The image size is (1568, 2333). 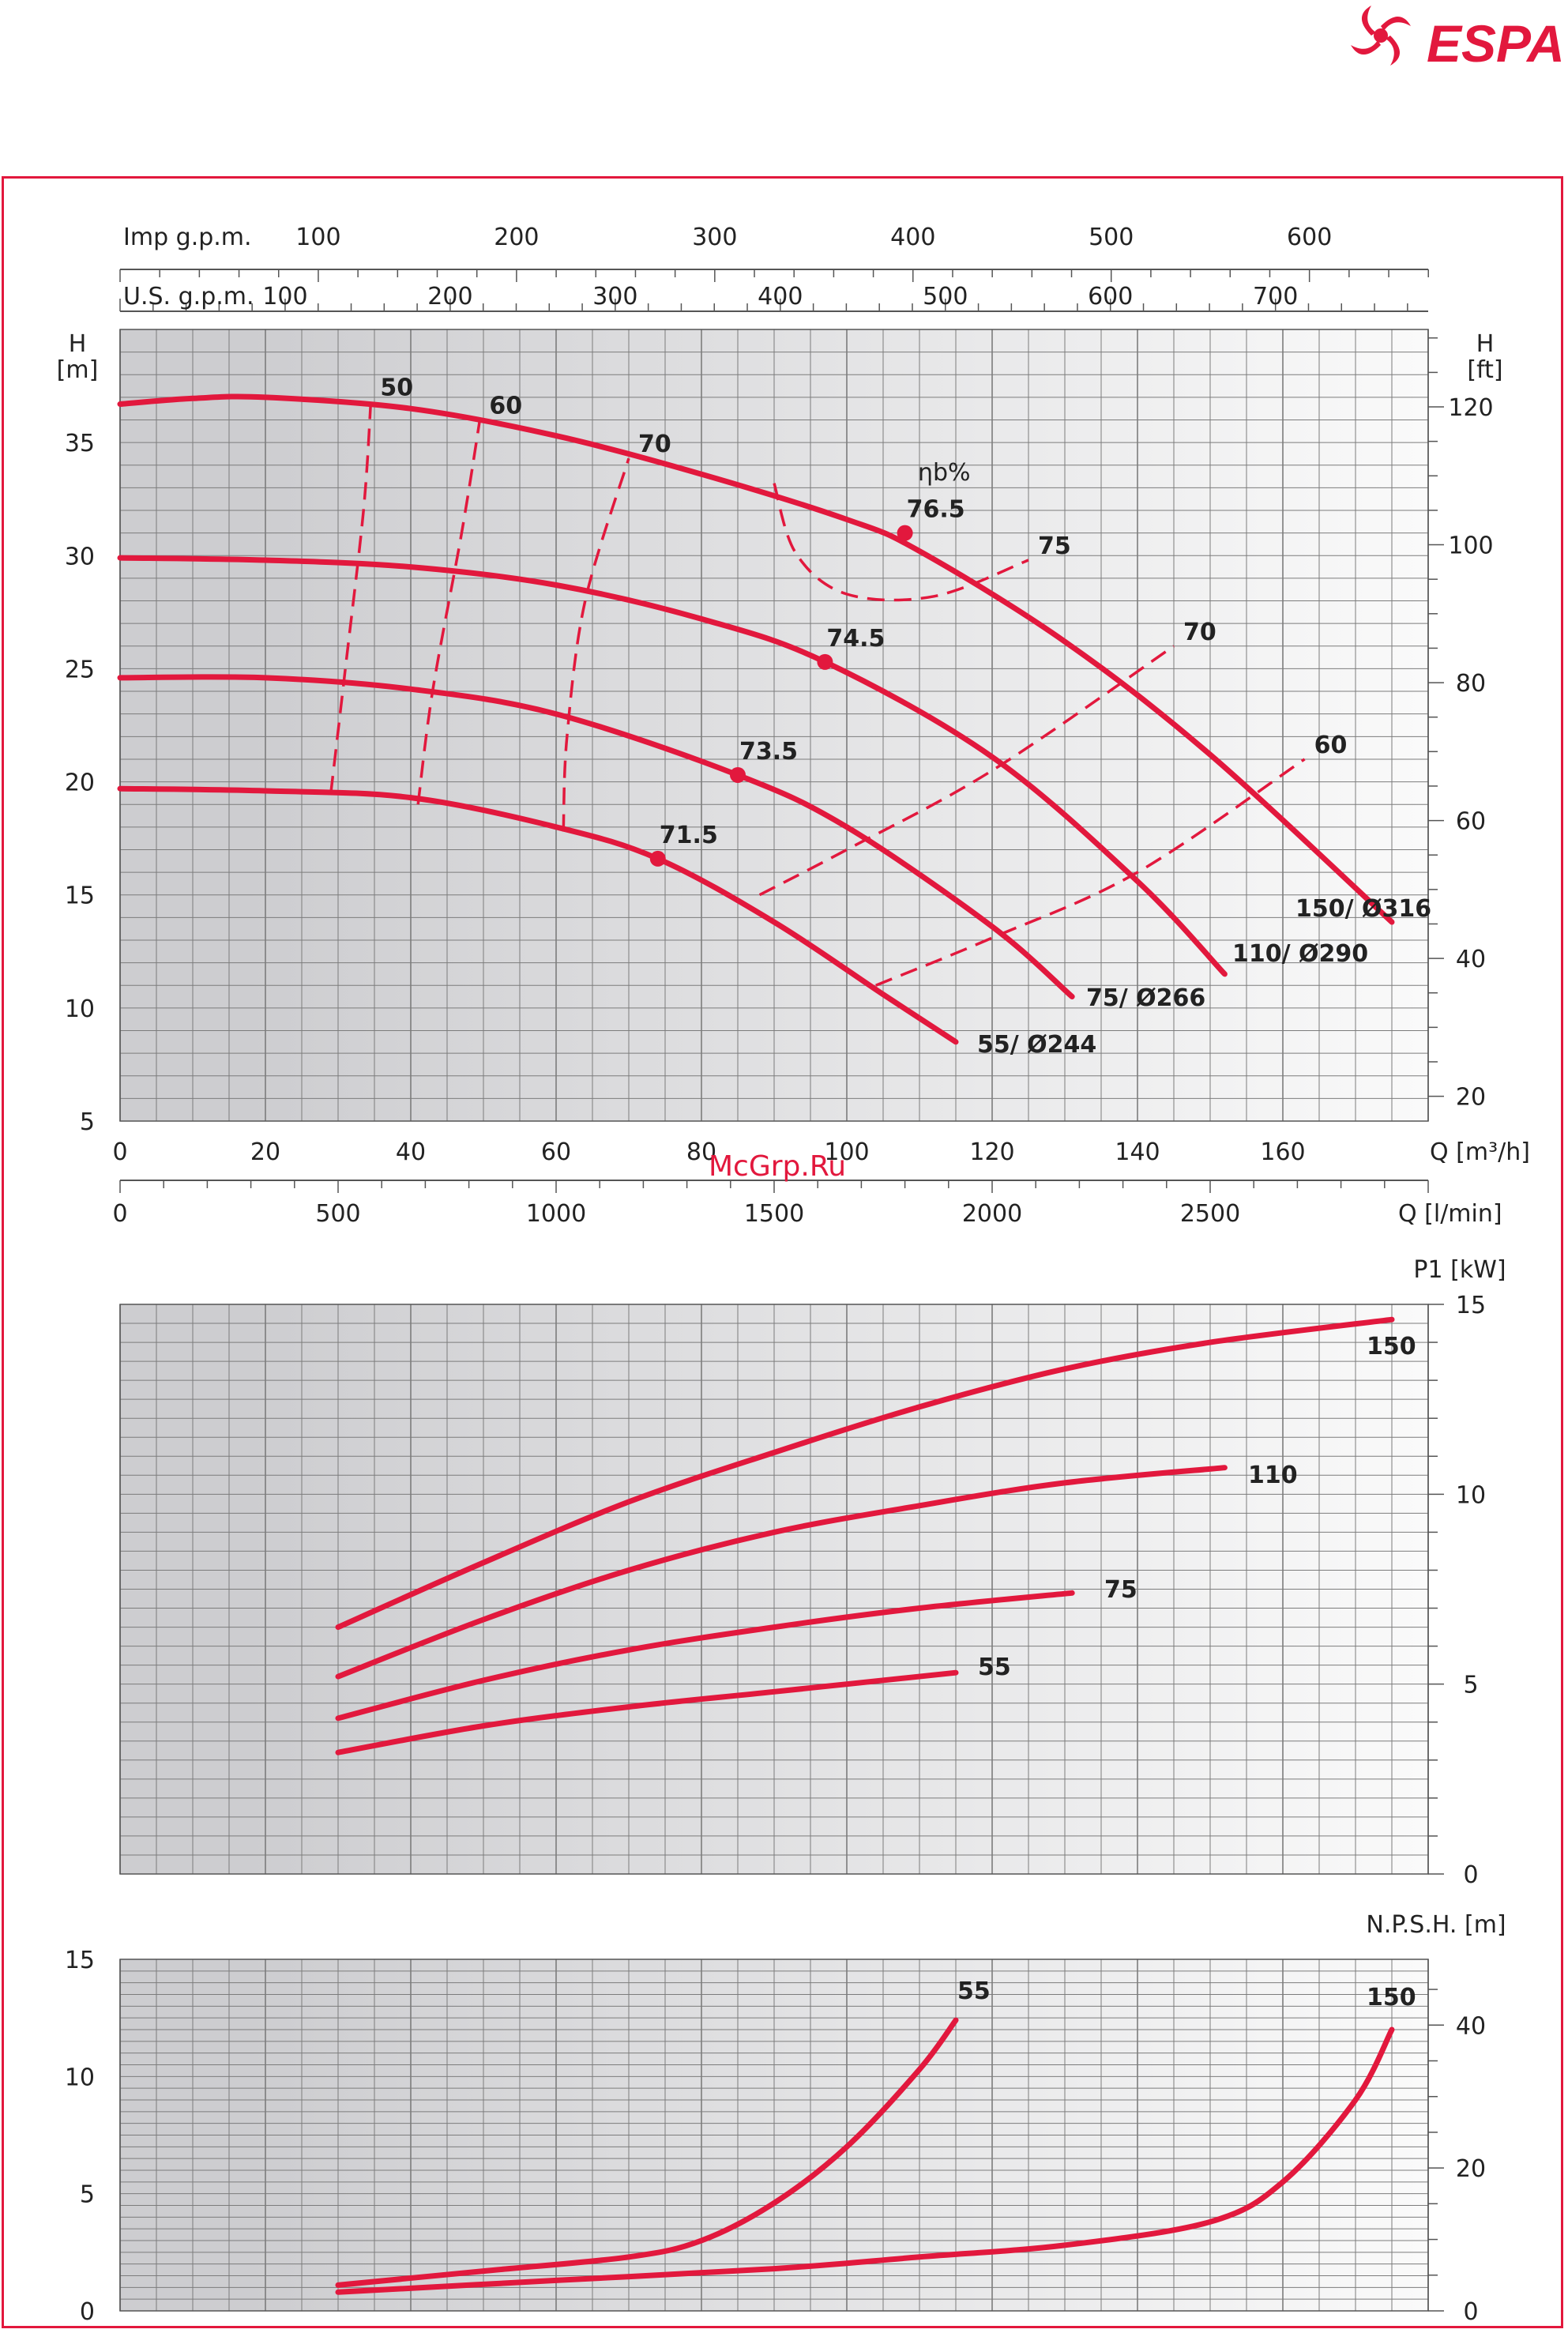 I want to click on head-y2-axis-title: H, so click(x=1485, y=344).